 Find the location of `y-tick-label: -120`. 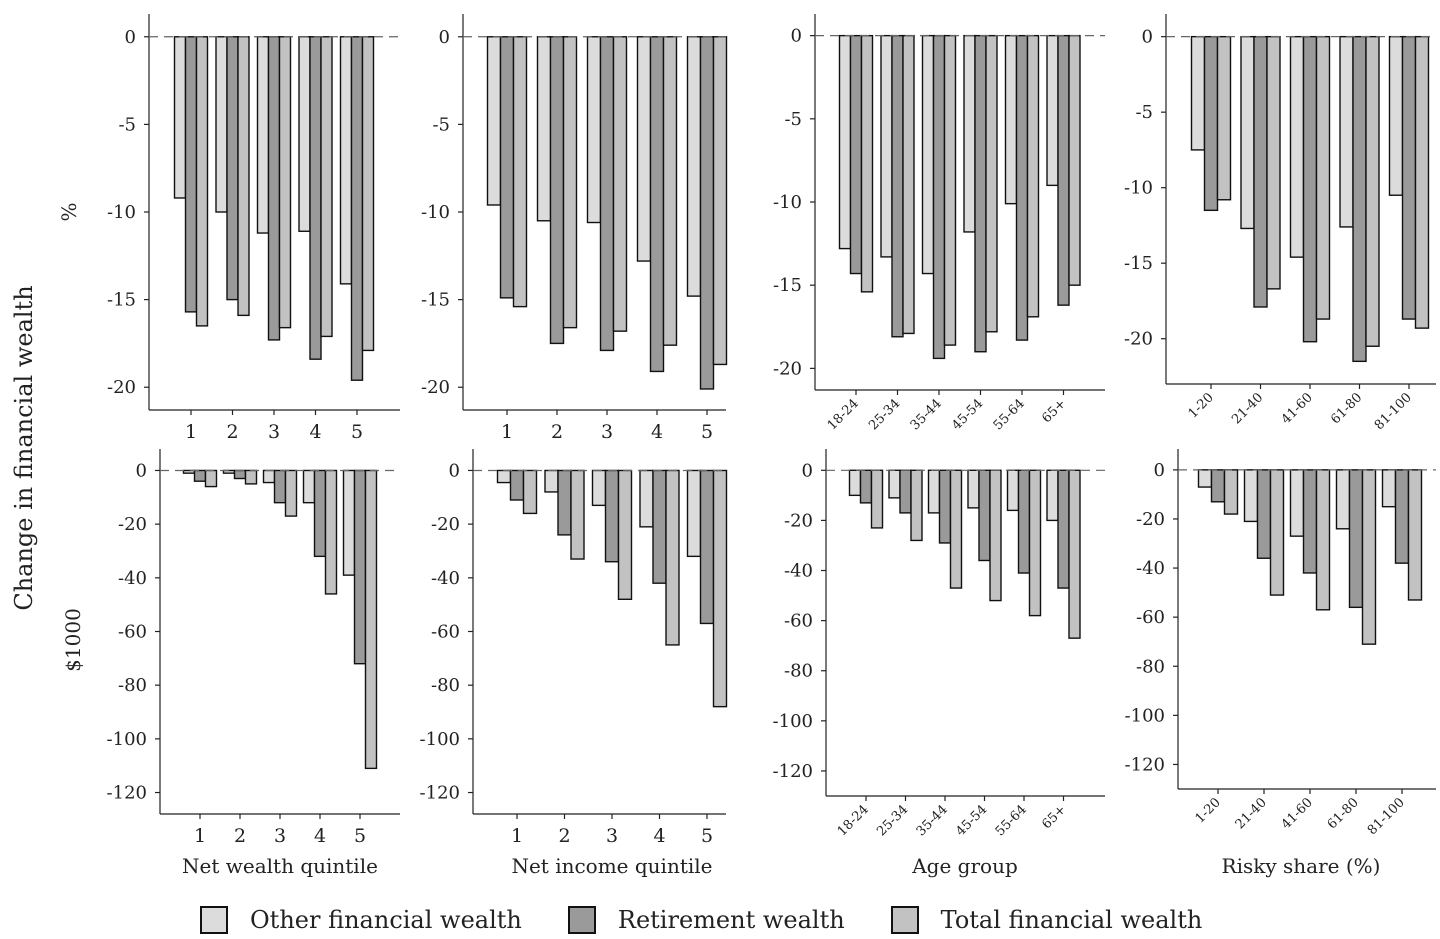

y-tick-label: -120 is located at coordinates (793, 771).